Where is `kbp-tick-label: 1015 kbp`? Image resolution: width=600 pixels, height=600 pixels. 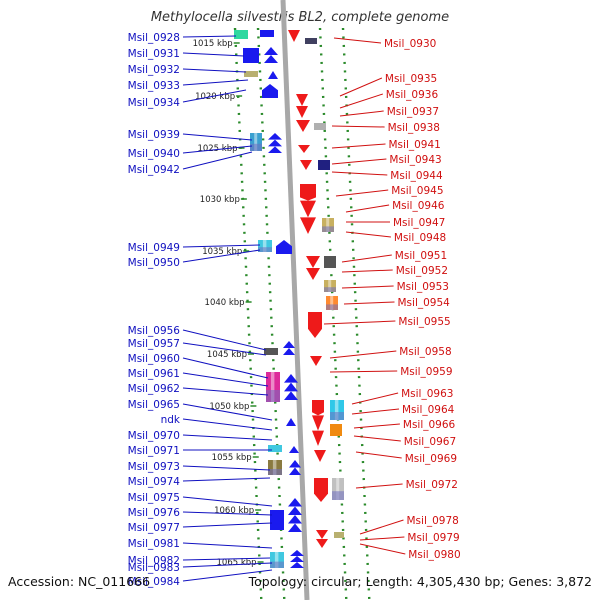 kbp-tick-label: 1015 kbp is located at coordinates (213, 44).